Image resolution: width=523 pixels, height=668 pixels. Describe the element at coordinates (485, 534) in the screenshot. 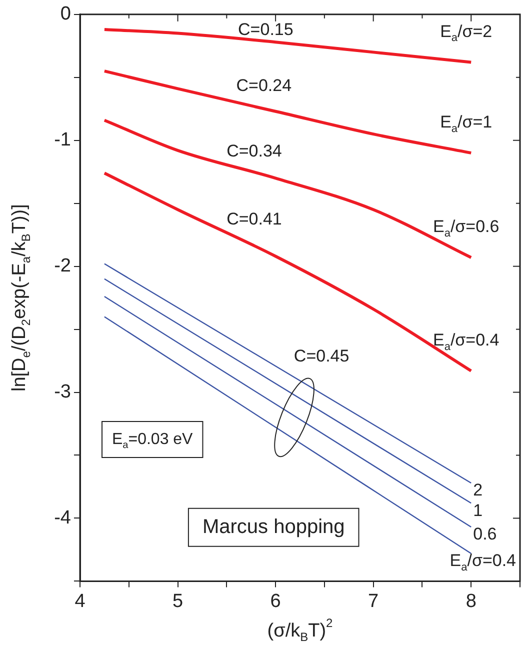

I see `series-label: 0.6` at that location.